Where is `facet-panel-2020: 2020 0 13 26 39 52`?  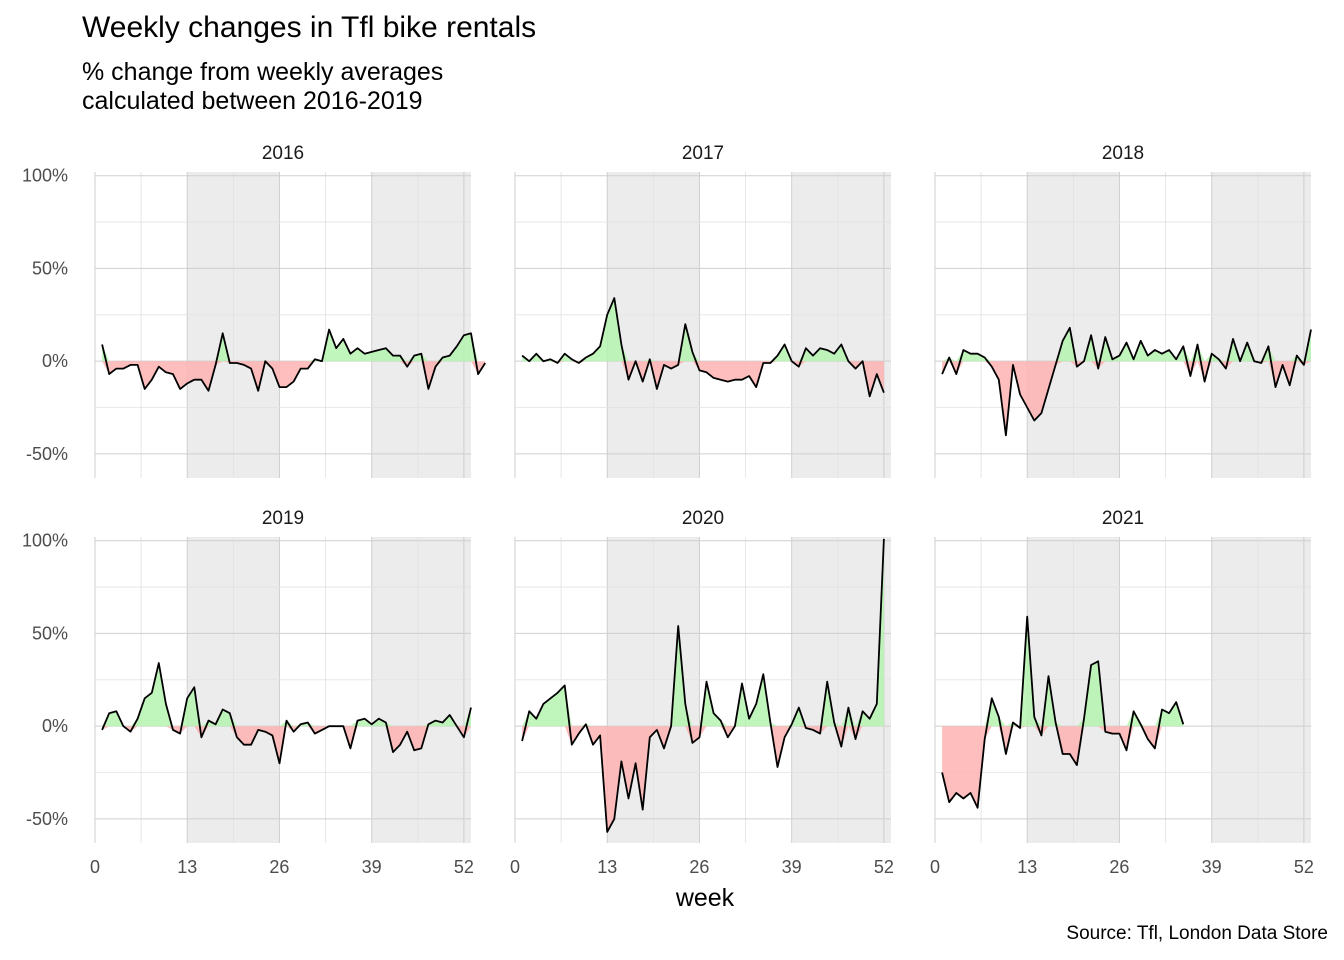 facet-panel-2020: 2020 0 13 26 39 52 is located at coordinates (702, 692).